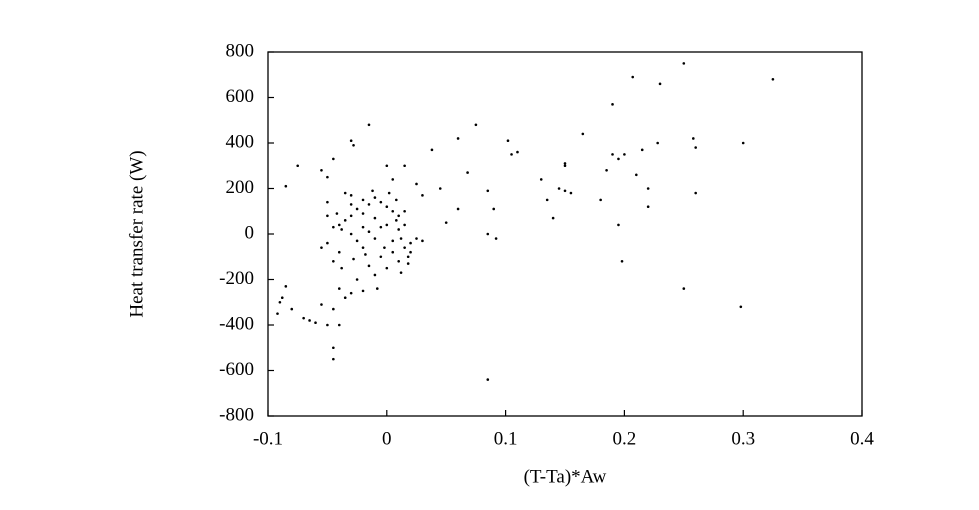 The image size is (979, 510). Describe the element at coordinates (387, 438) in the screenshot. I see `x-tick-label: 0` at that location.